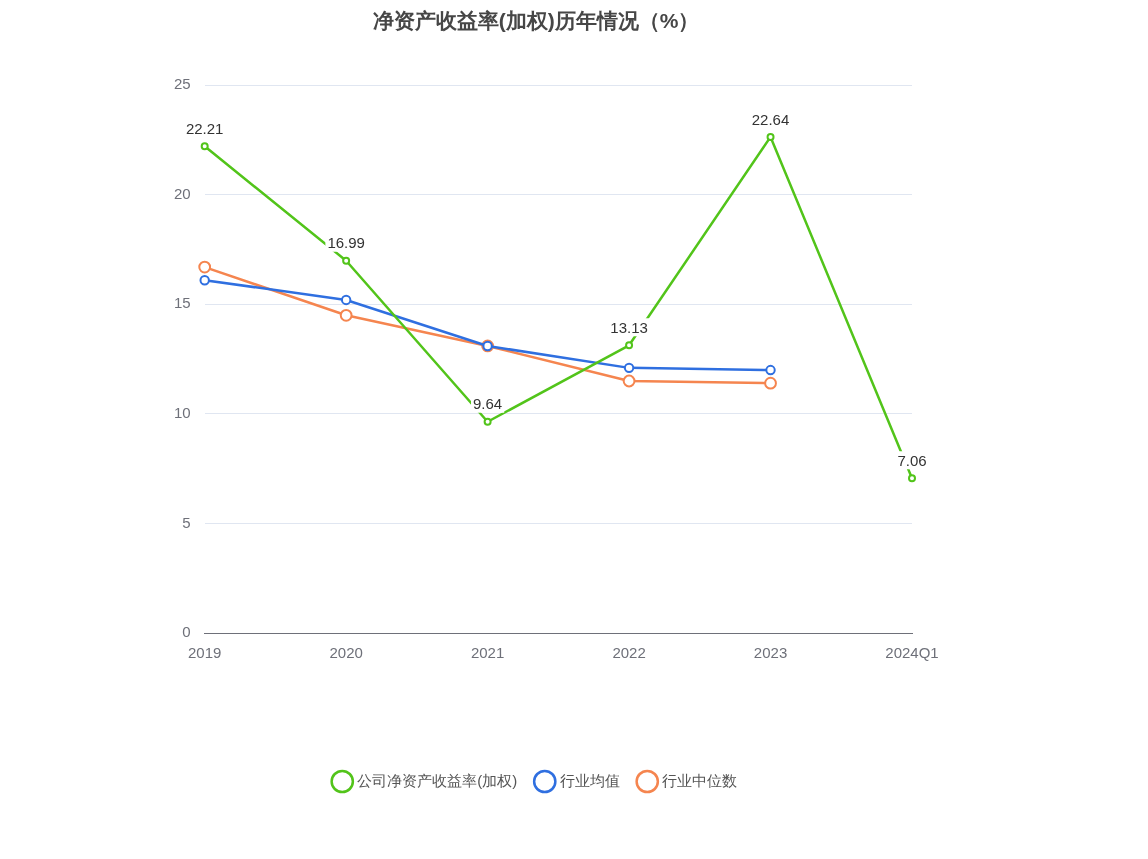 This screenshot has width=1148, height=859. I want to click on y-tick-label: 25, so click(182, 84).